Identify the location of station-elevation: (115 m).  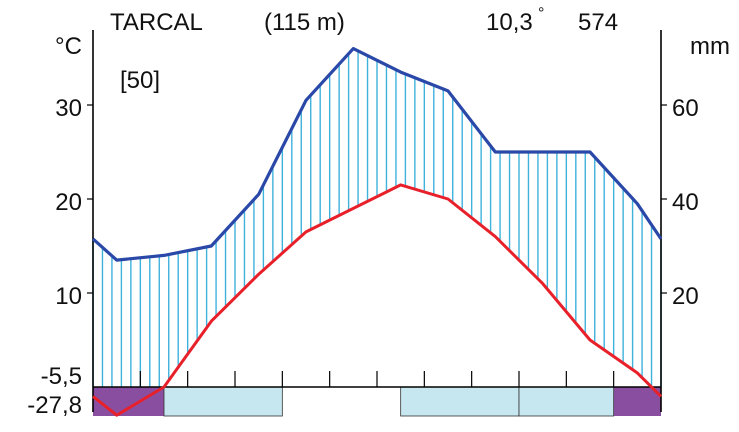
(304, 22).